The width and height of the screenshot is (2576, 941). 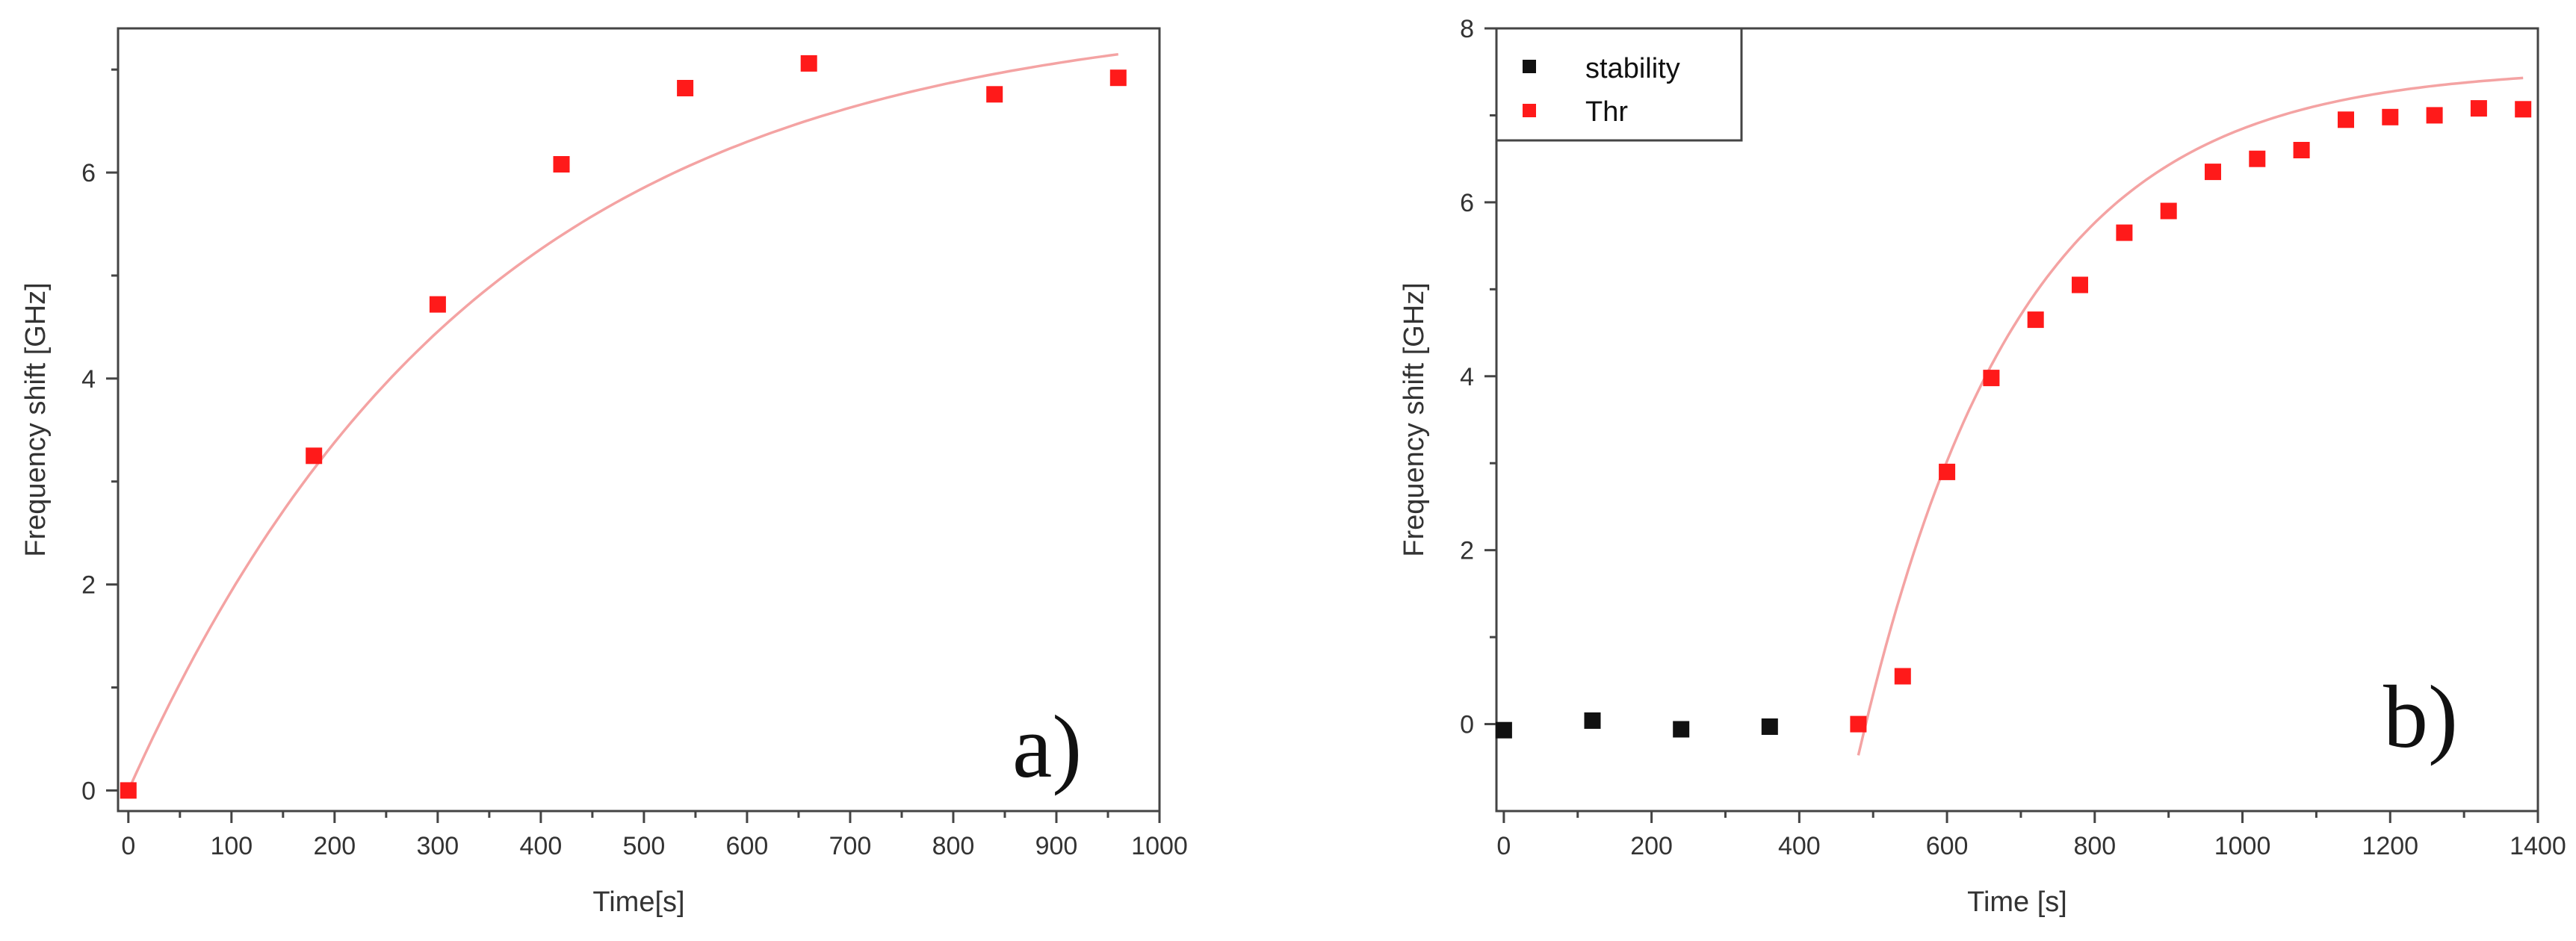 What do you see at coordinates (1529, 66) in the screenshot?
I see `legend-marker-stability` at bounding box center [1529, 66].